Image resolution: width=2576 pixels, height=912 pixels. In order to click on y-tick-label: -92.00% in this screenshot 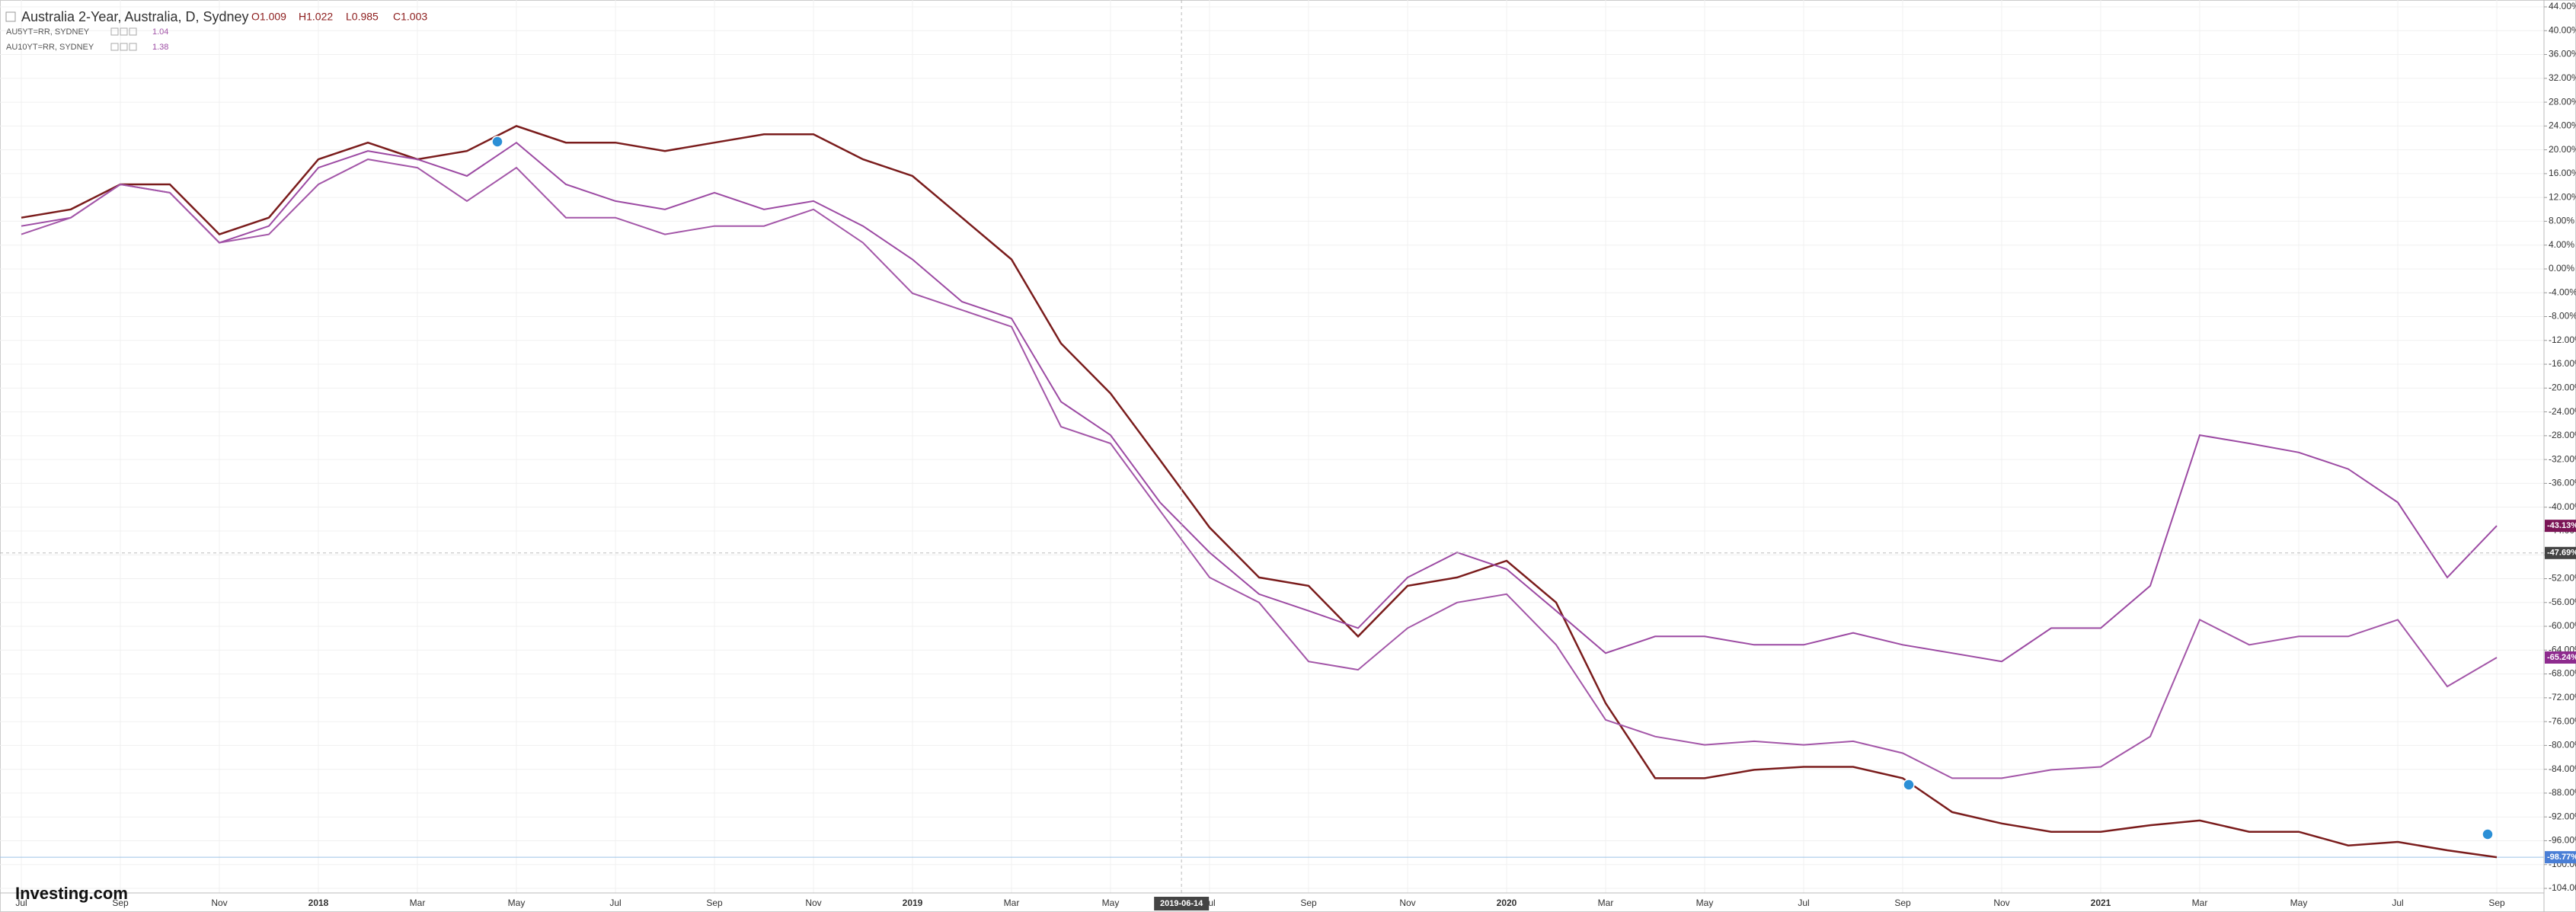, I will do `click(2562, 816)`.